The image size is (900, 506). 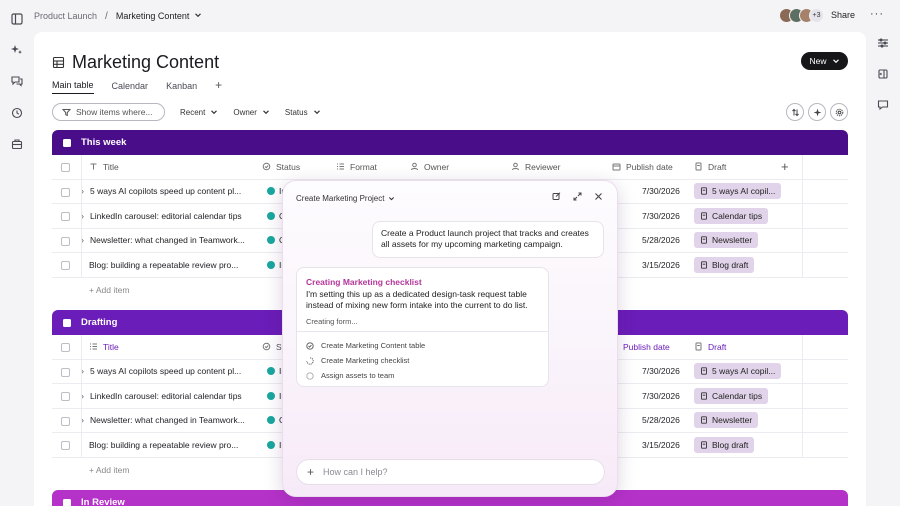 What do you see at coordinates (219, 85) in the screenshot?
I see `add-view-icon: +` at bounding box center [219, 85].